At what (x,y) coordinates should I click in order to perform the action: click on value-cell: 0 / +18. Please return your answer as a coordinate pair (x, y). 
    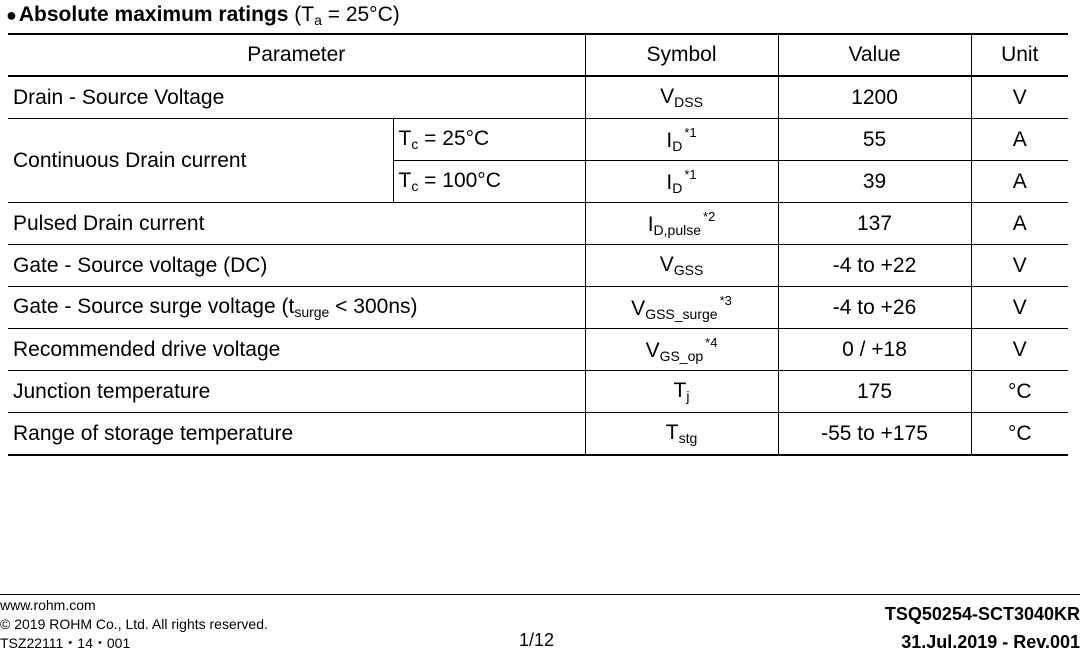
    Looking at the image, I should click on (874, 349).